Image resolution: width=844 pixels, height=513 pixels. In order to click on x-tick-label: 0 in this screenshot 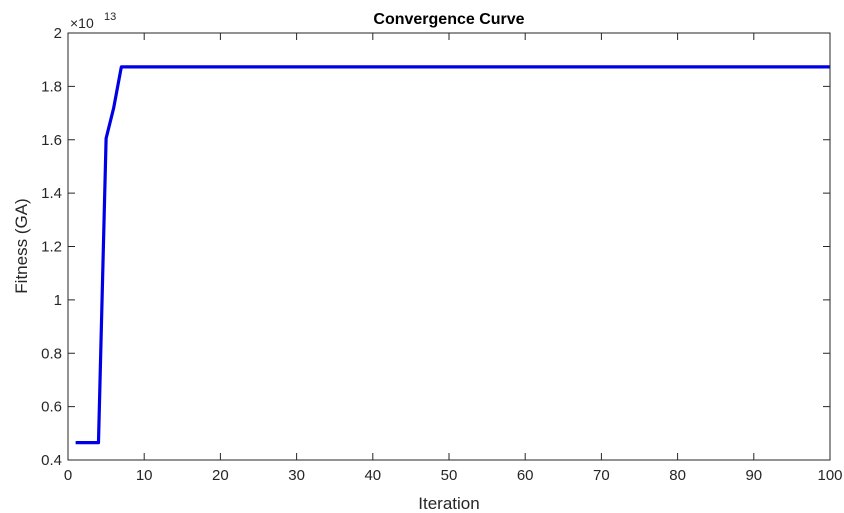, I will do `click(68, 475)`.